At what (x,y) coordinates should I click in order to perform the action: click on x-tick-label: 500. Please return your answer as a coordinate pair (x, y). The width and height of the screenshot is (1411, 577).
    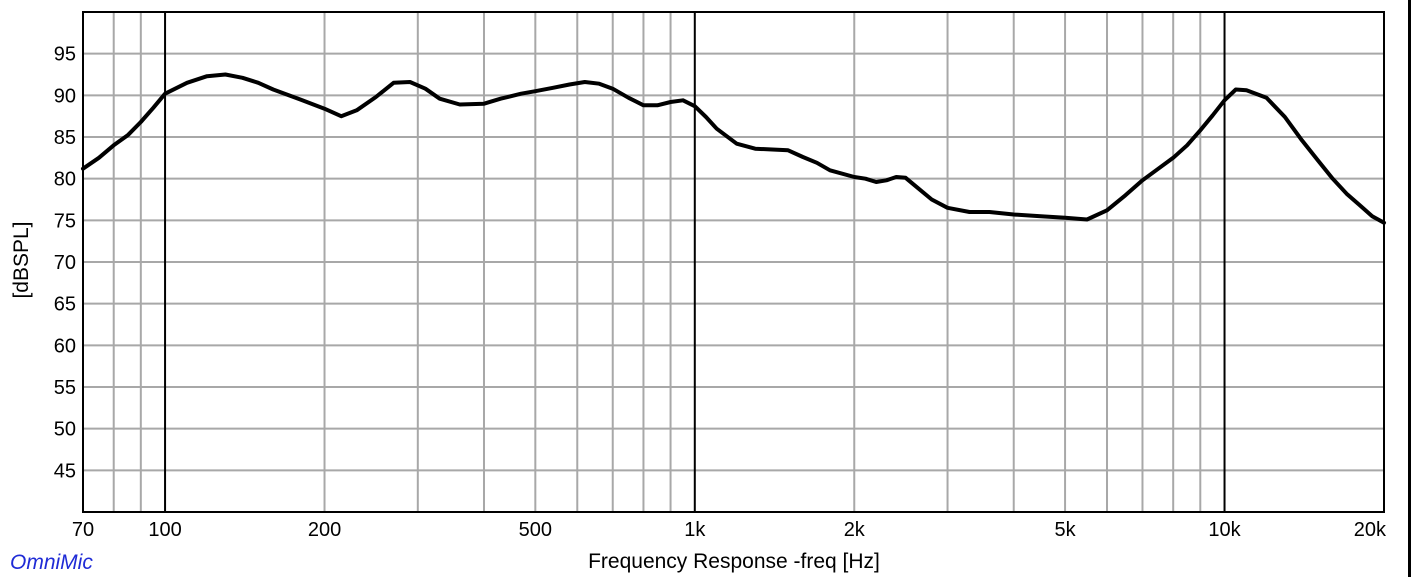
    Looking at the image, I should click on (535, 530).